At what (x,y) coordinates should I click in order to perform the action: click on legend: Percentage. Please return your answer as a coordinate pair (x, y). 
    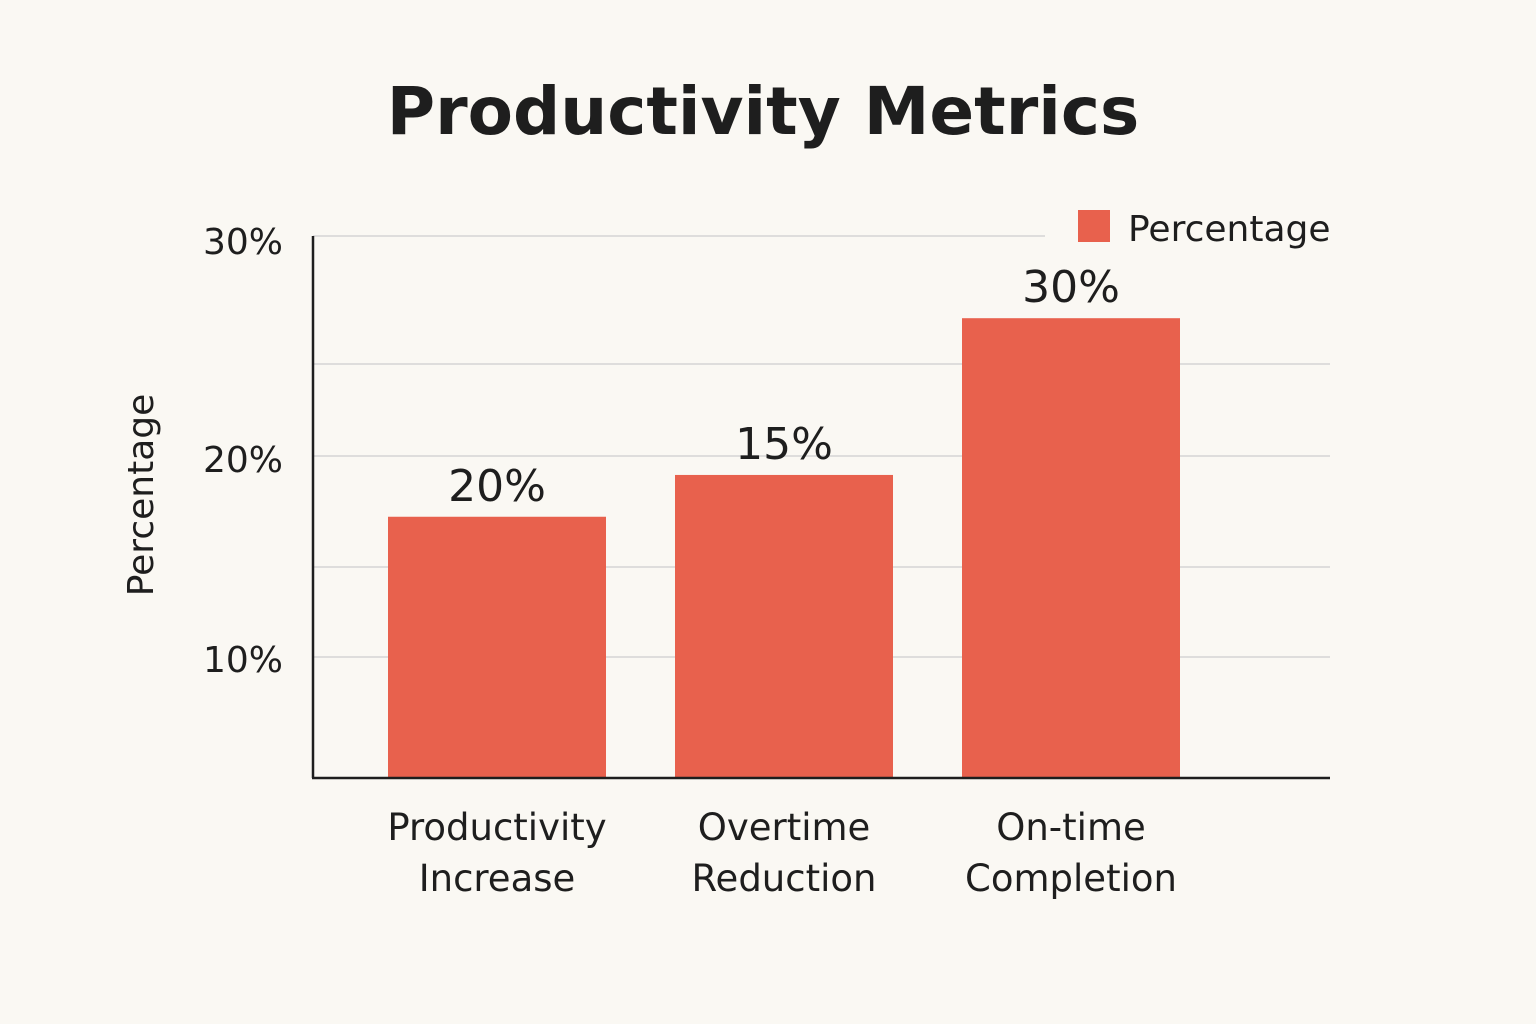
    Looking at the image, I should click on (1204, 229).